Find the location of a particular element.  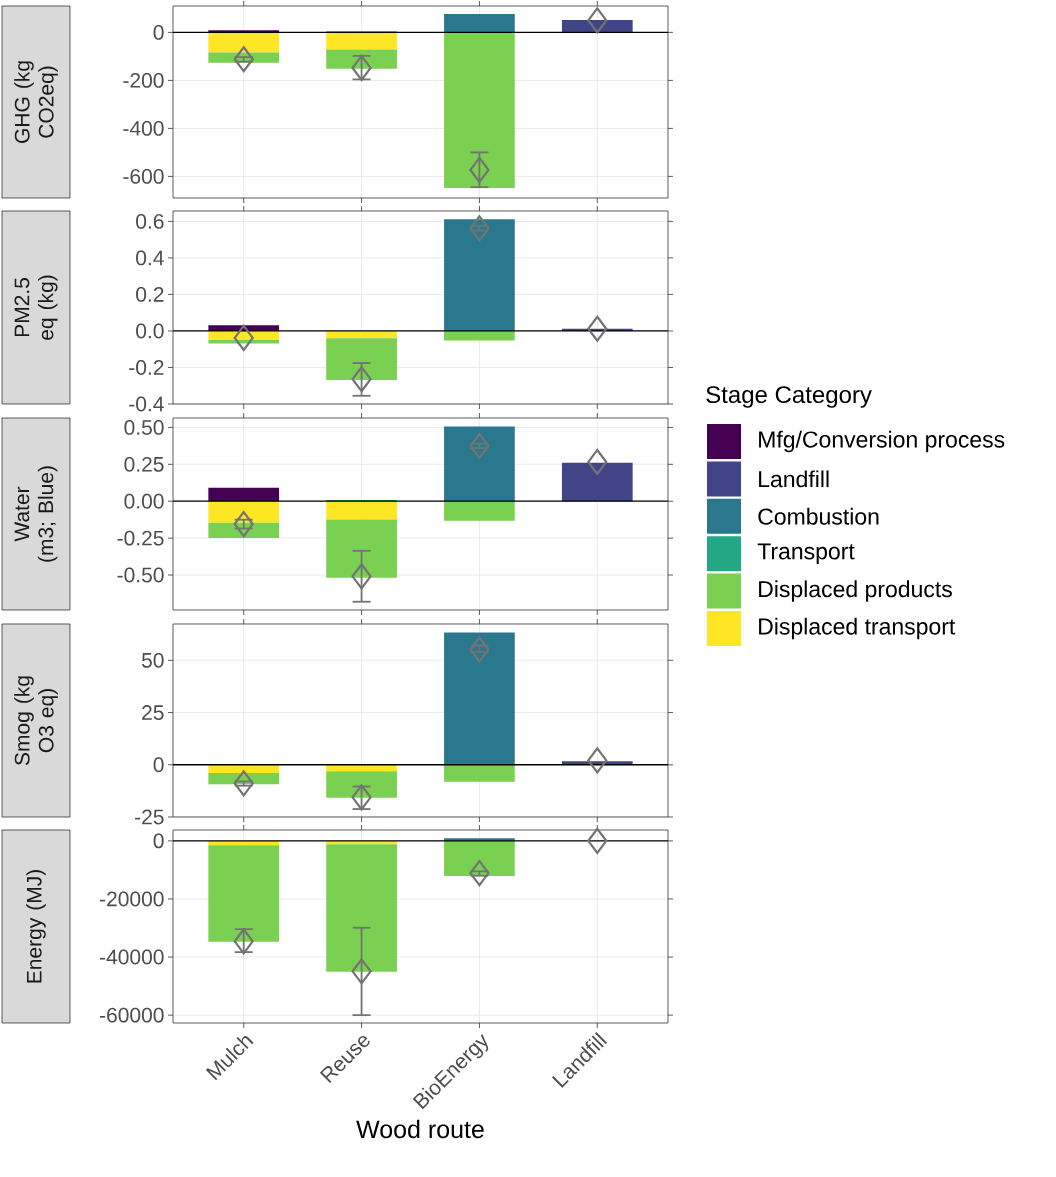

y-tick-label: 0.50 is located at coordinates (144, 427).